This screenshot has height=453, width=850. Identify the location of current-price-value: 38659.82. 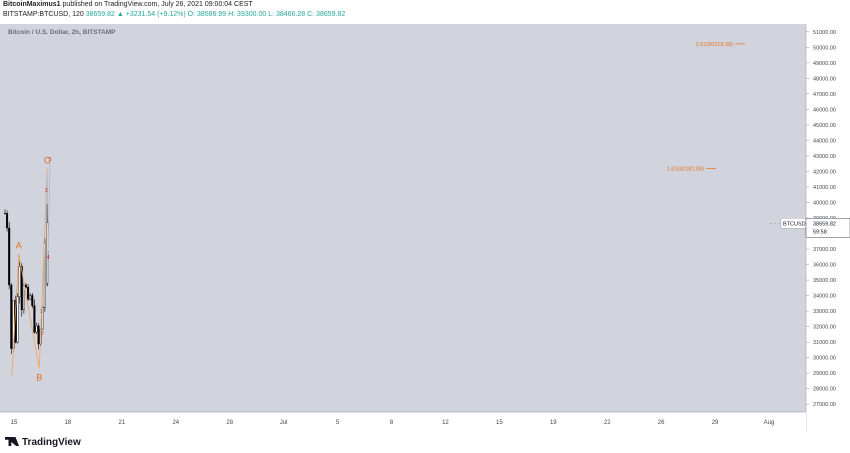
(824, 224).